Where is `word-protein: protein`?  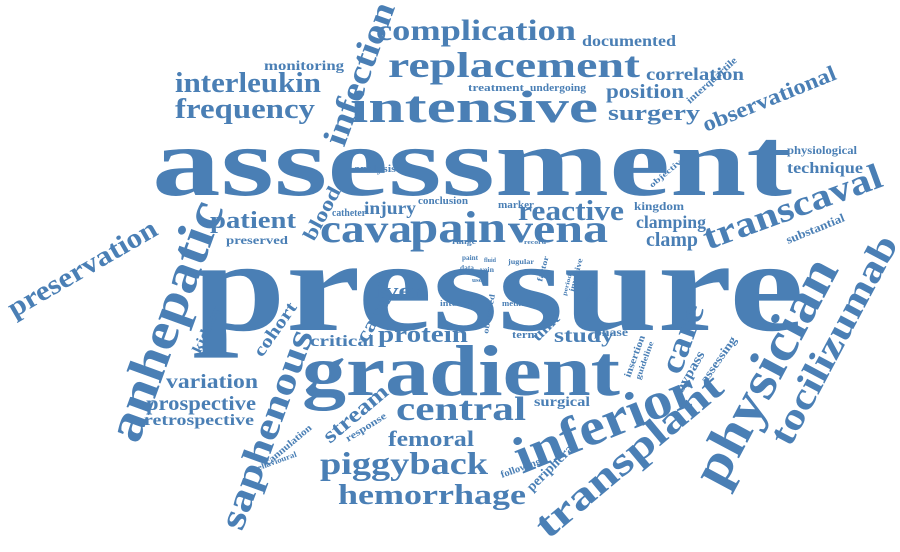
word-protein: protein is located at coordinates (423, 335).